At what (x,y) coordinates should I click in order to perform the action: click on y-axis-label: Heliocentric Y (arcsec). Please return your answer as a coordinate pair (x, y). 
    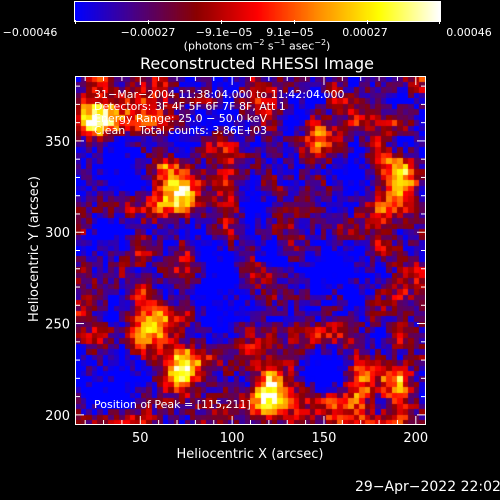
    Looking at the image, I should click on (34, 249).